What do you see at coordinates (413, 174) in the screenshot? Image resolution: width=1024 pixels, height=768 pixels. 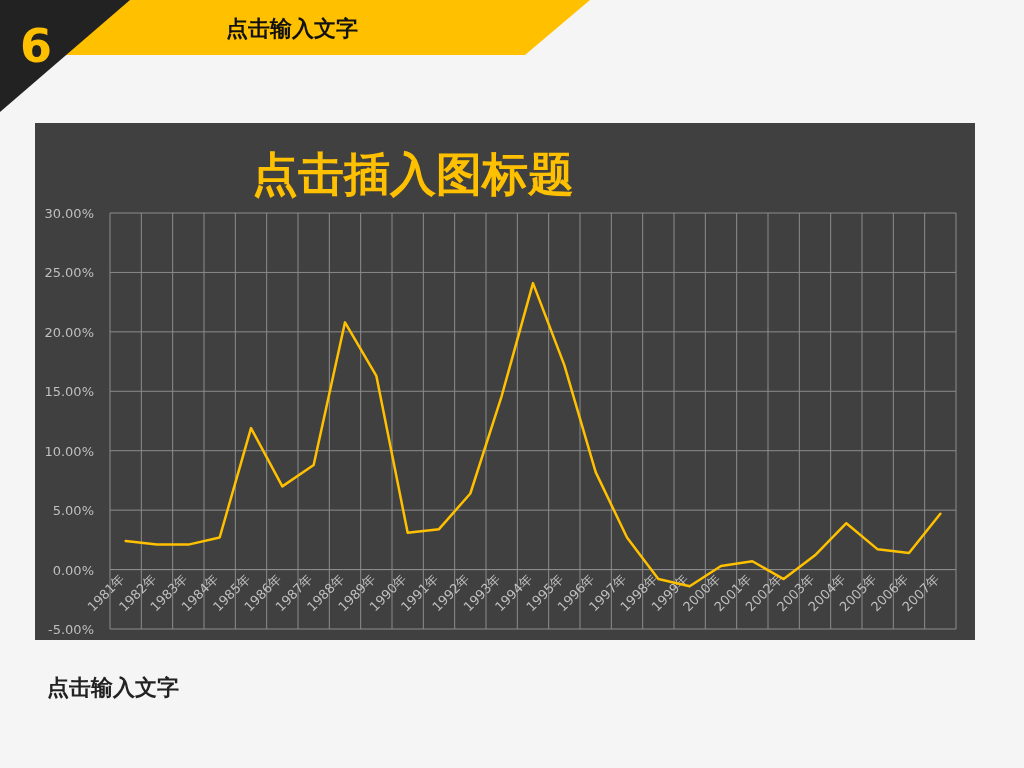 I see `chart-title: 点击插入图标题` at bounding box center [413, 174].